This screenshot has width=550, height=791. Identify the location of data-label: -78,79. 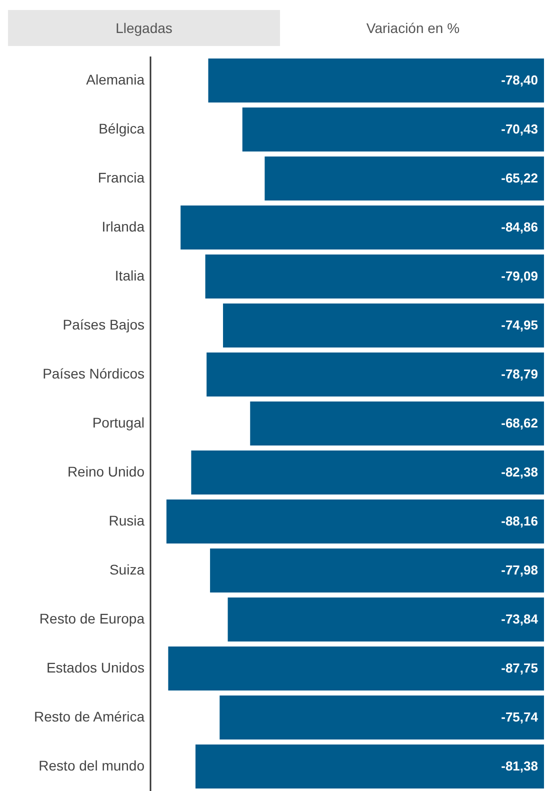
(519, 374).